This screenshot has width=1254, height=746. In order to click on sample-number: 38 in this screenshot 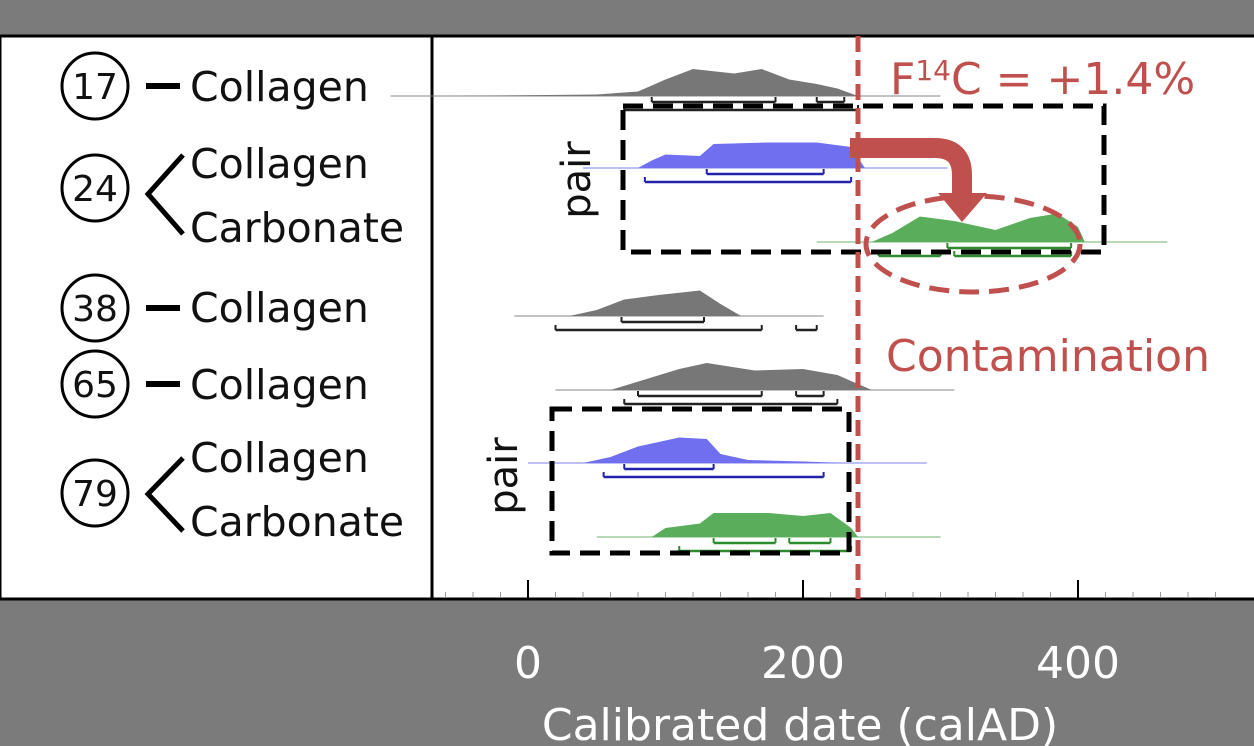, I will do `click(95, 309)`.